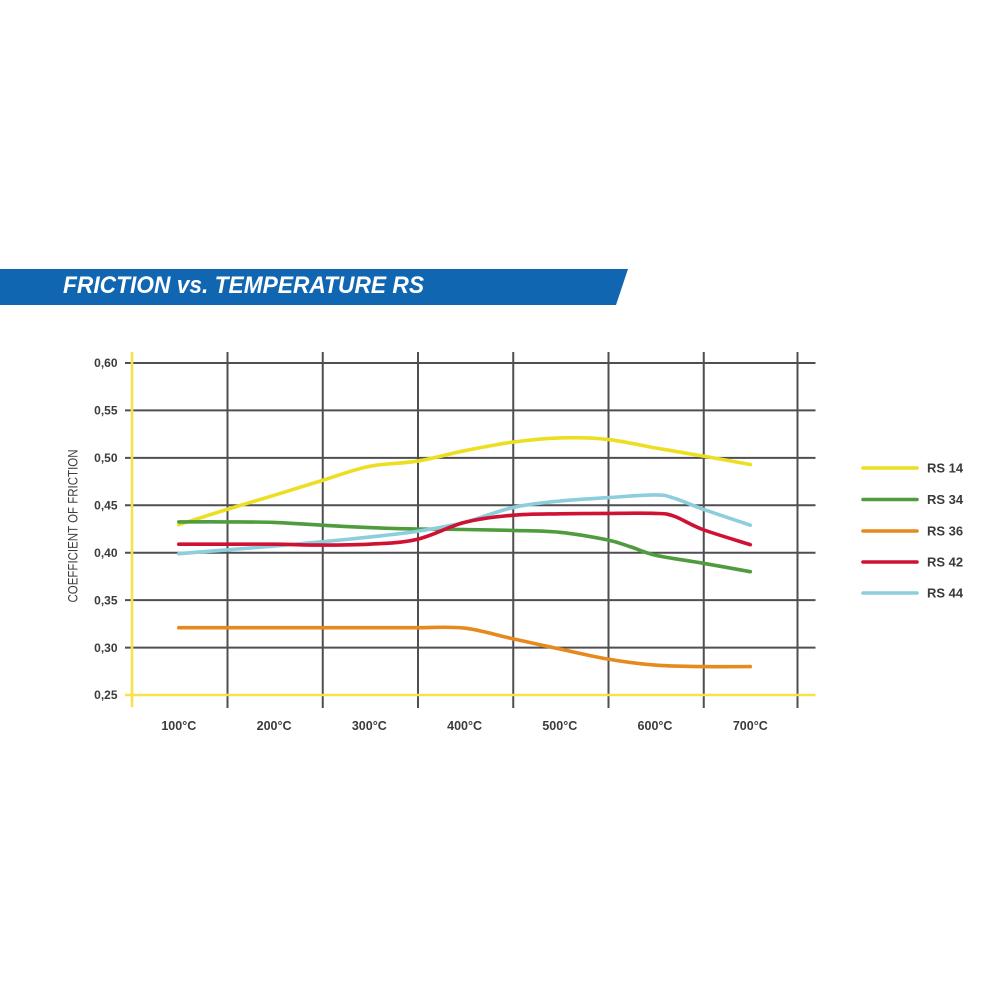  Describe the element at coordinates (655, 726) in the screenshot. I see `svg-text: 600°C` at that location.